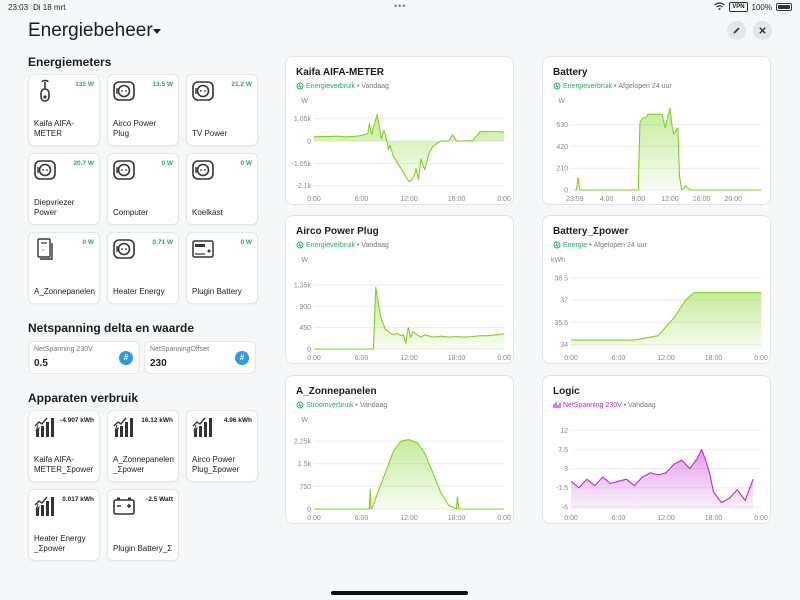 The image size is (800, 600). I want to click on status-date: Di 18 mrt, so click(49, 7).